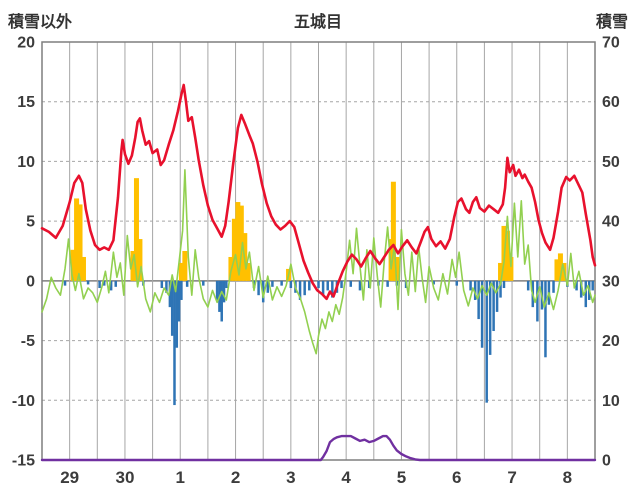 The width and height of the screenshot is (636, 501). What do you see at coordinates (401, 477) in the screenshot?
I see `x-axis-label: 5` at bounding box center [401, 477].